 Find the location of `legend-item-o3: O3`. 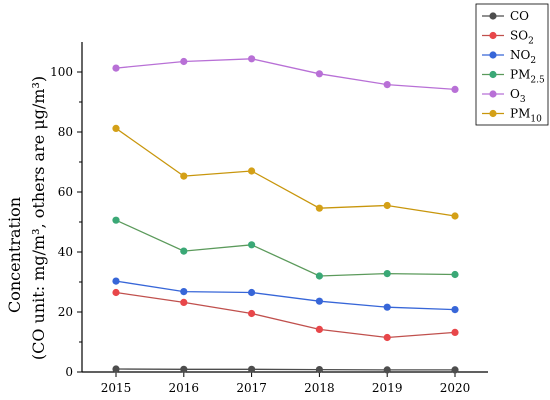

legend-item-o3: O3 is located at coordinates (504, 96).